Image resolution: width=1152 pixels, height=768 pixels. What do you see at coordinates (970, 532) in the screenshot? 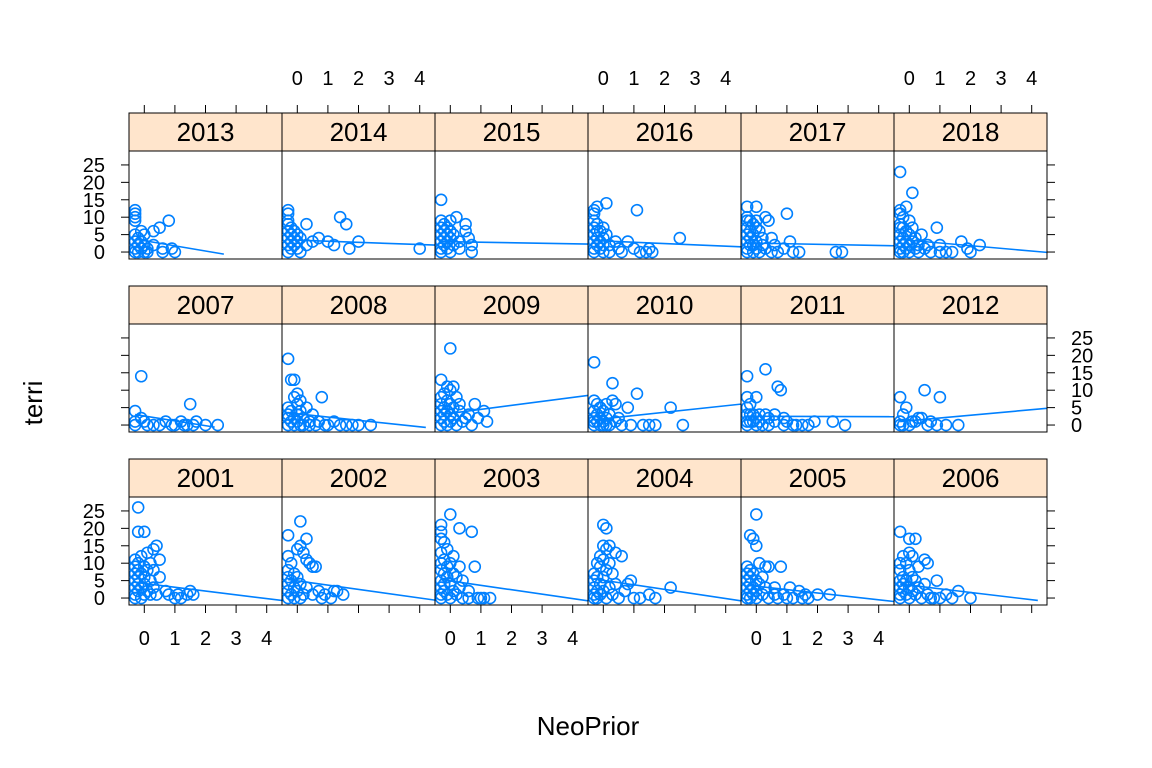
I see `panel-2006: 2006` at bounding box center [970, 532].